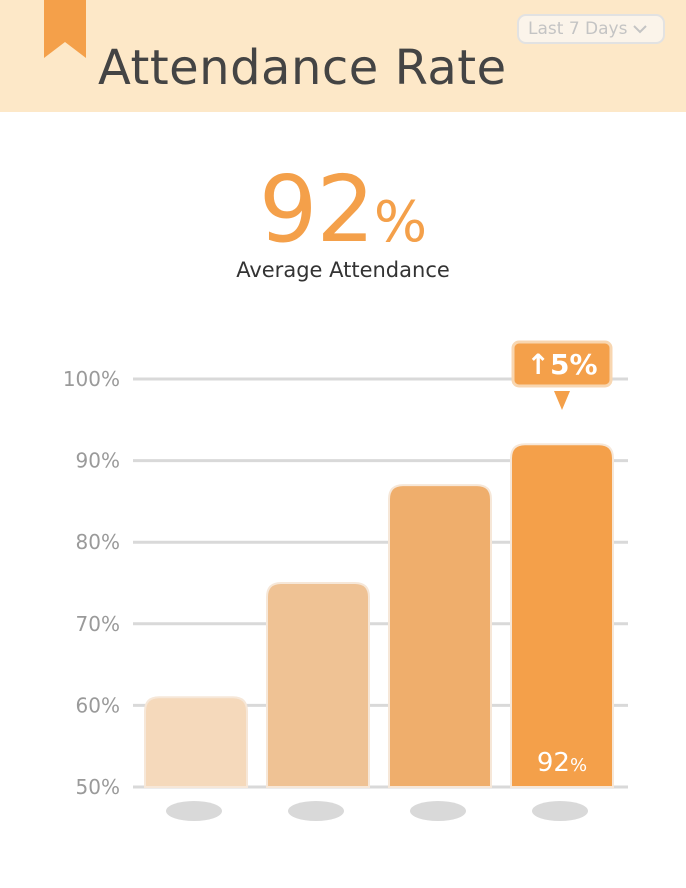 Image resolution: width=686 pixels, height=888 pixels. What do you see at coordinates (65, 29) in the screenshot?
I see `bookmark-icon` at bounding box center [65, 29].